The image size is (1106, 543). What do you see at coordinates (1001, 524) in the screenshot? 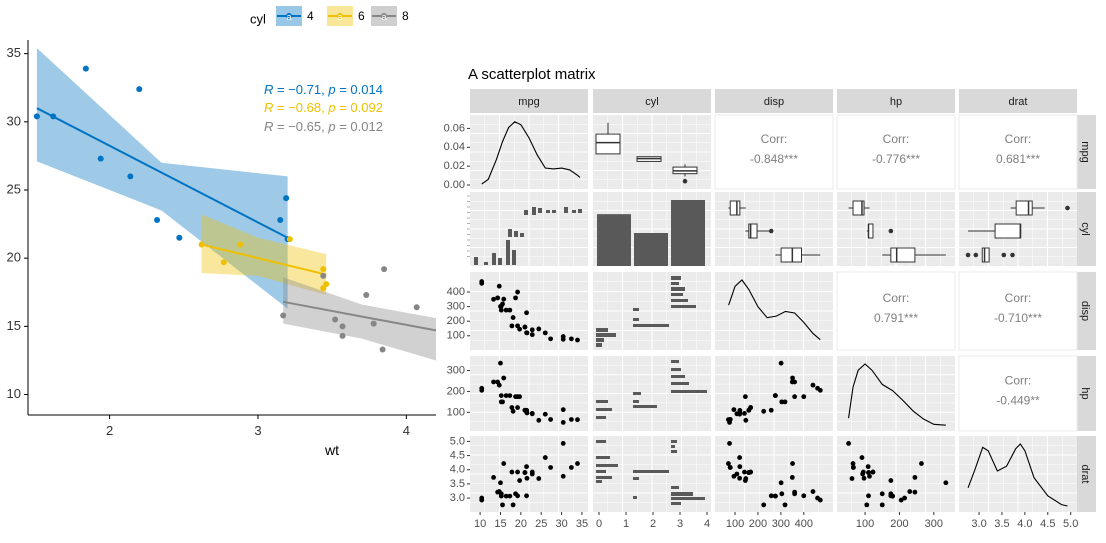
I see `col-tick-label-drat: 3.5` at bounding box center [1001, 524].